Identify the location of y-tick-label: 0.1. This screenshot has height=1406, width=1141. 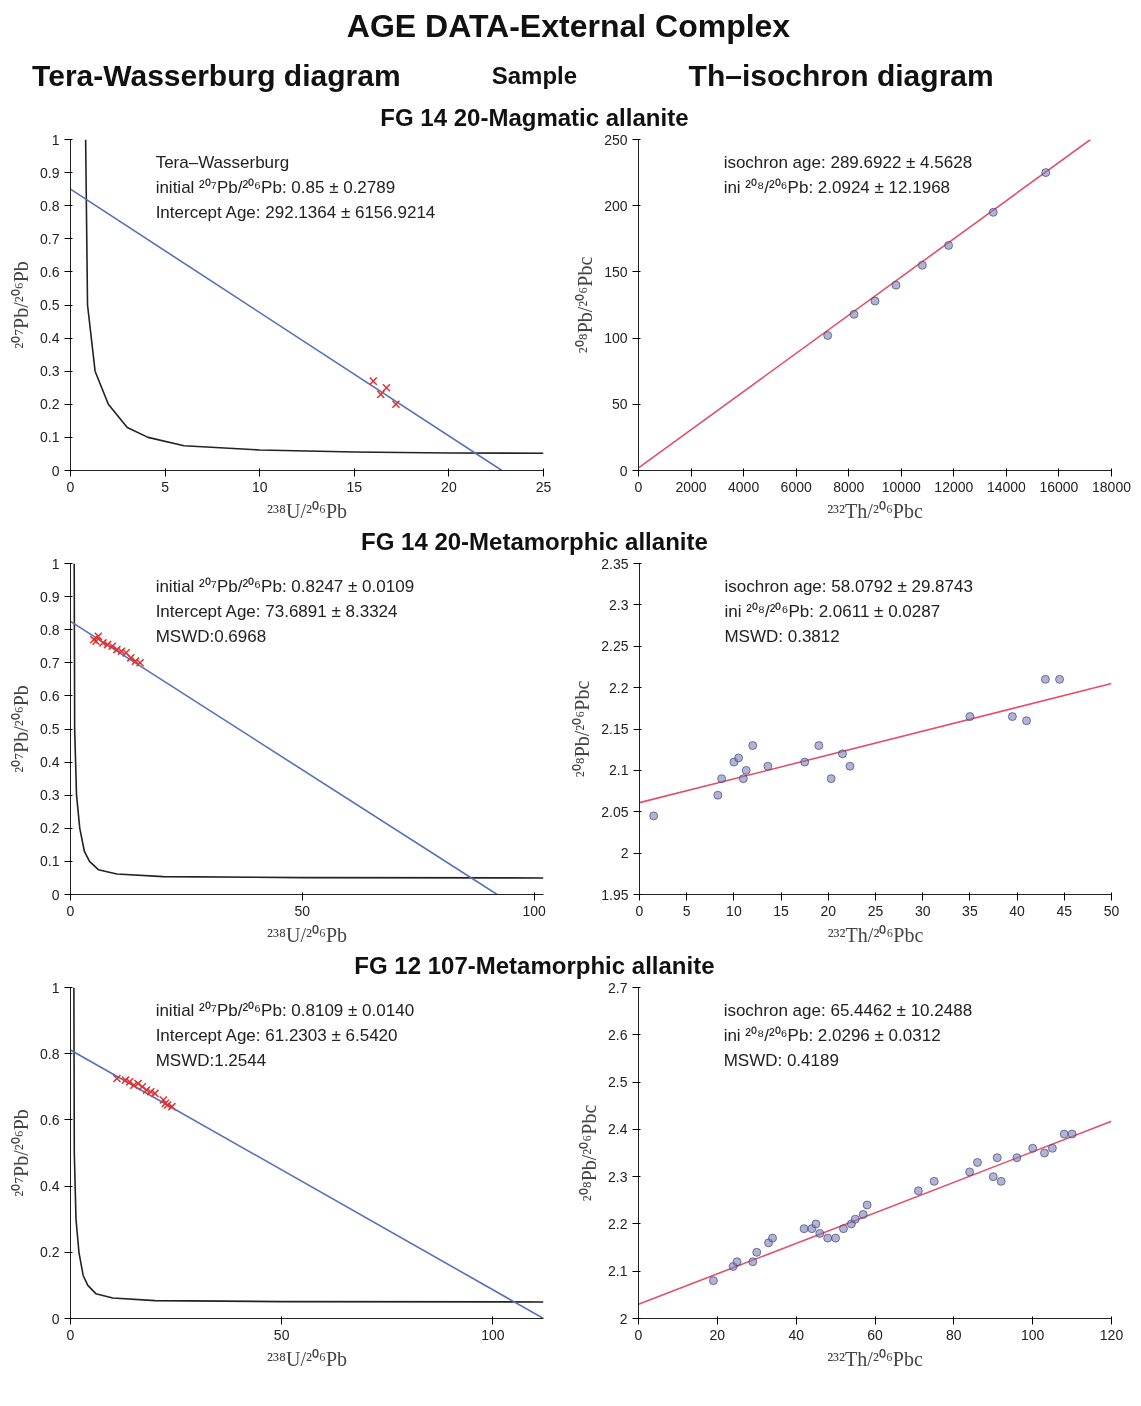
(50, 861).